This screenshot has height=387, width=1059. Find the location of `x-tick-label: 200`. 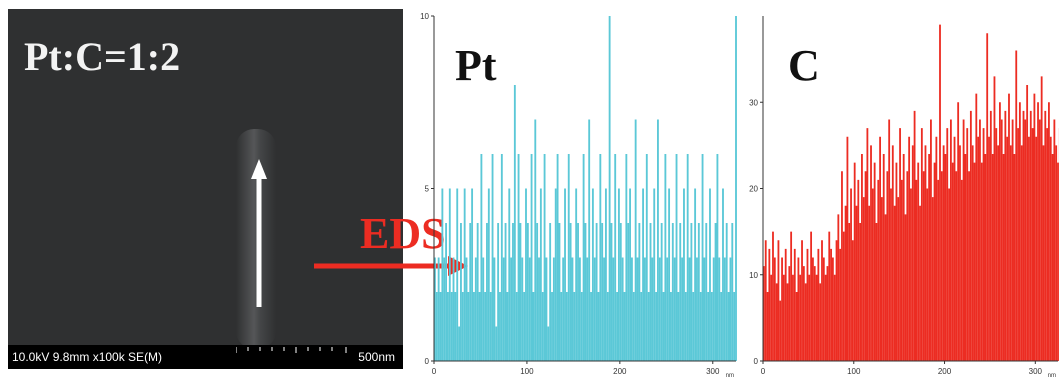

x-tick-label: 200 is located at coordinates (945, 371).